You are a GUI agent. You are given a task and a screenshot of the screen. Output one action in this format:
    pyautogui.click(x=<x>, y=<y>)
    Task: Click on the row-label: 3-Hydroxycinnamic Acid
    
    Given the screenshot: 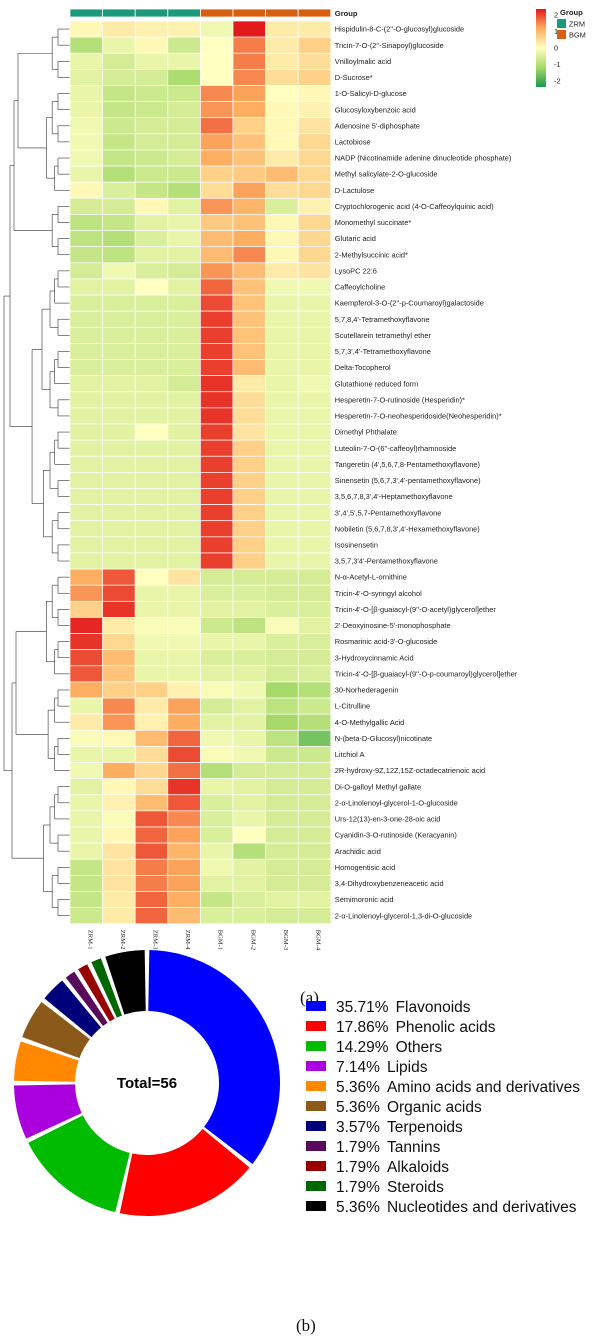 What is the action you would take?
    pyautogui.click(x=374, y=657)
    